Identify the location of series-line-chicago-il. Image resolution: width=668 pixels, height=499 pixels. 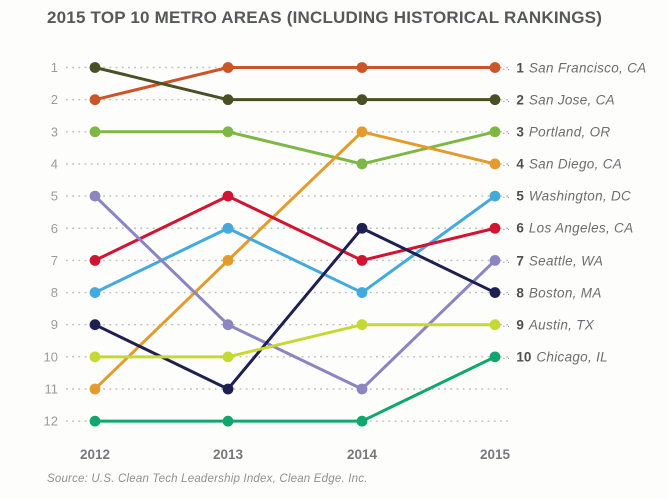
(295, 389).